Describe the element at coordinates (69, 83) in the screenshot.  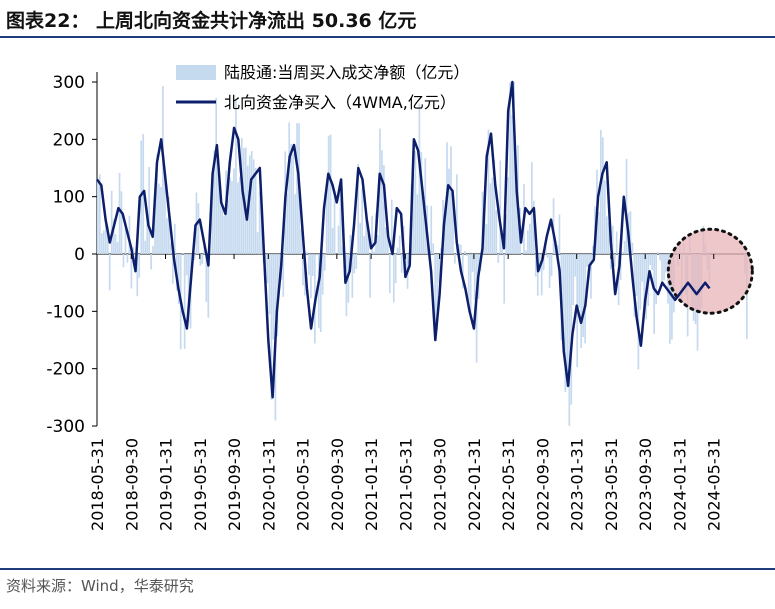
I see `y-tick-label: 300` at that location.